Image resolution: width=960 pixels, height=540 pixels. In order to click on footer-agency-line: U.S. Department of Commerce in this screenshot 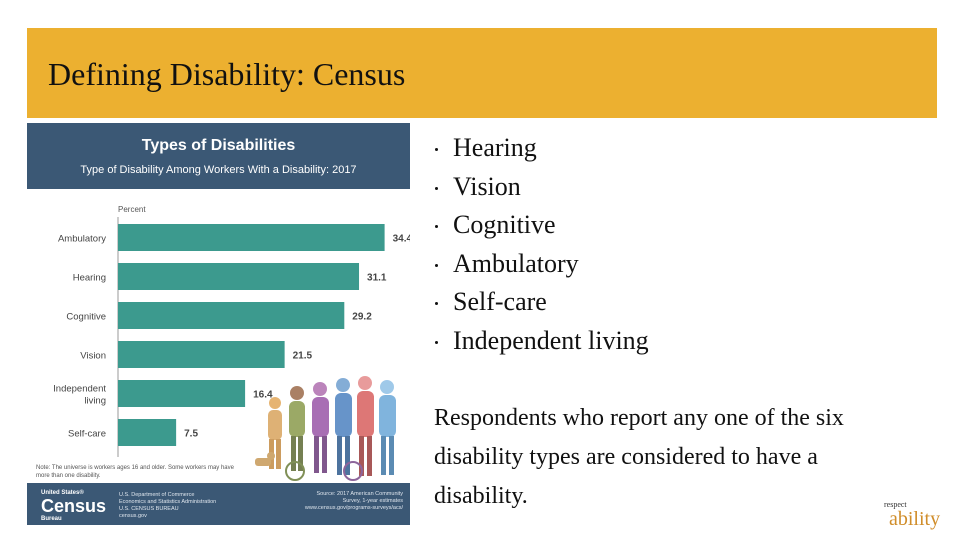, I will do `click(157, 495)`.